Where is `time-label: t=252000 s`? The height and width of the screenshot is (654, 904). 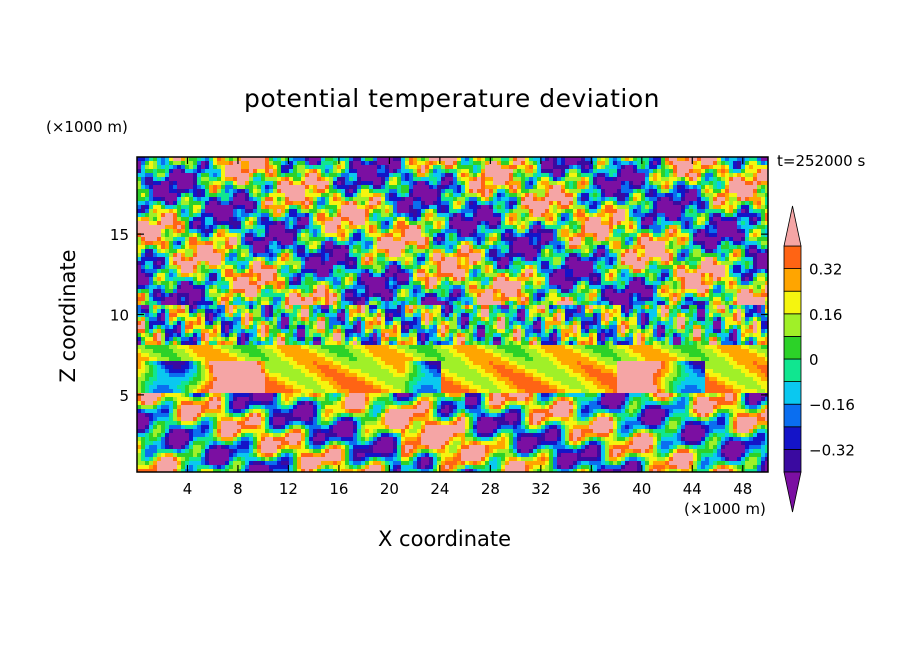 time-label: t=252000 s is located at coordinates (821, 161).